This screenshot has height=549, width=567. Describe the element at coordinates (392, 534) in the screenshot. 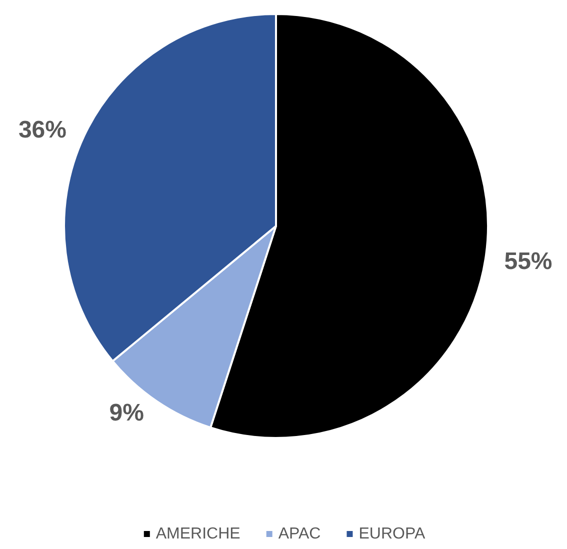

I see `legend-label: EUROPA` at that location.